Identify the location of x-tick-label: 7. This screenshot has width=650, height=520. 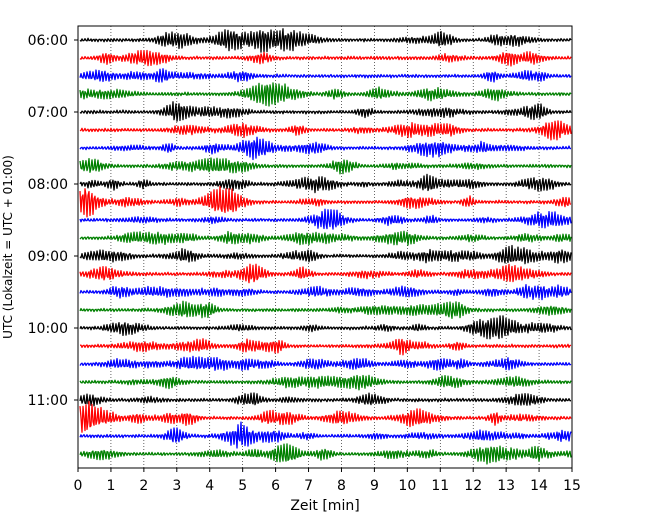
(308, 486).